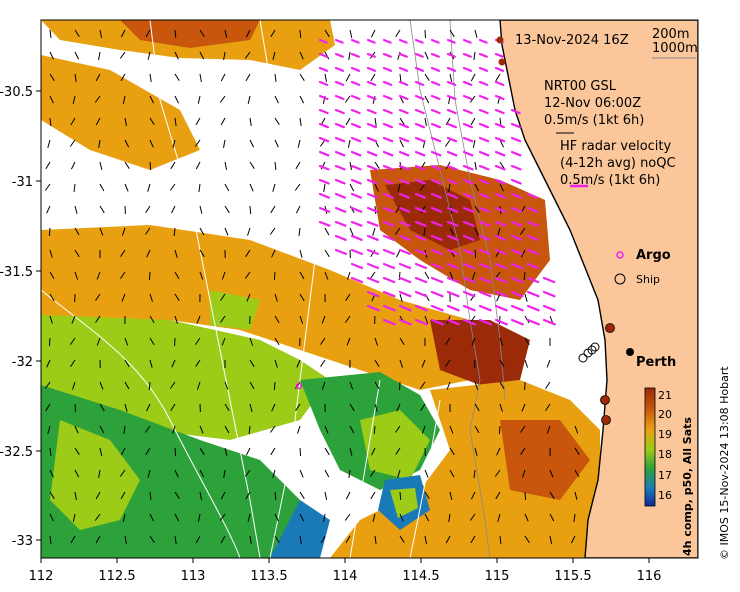 This screenshot has width=740, height=592. Describe the element at coordinates (16, 272) in the screenshot. I see `y-tick-label: -31.5` at that location.